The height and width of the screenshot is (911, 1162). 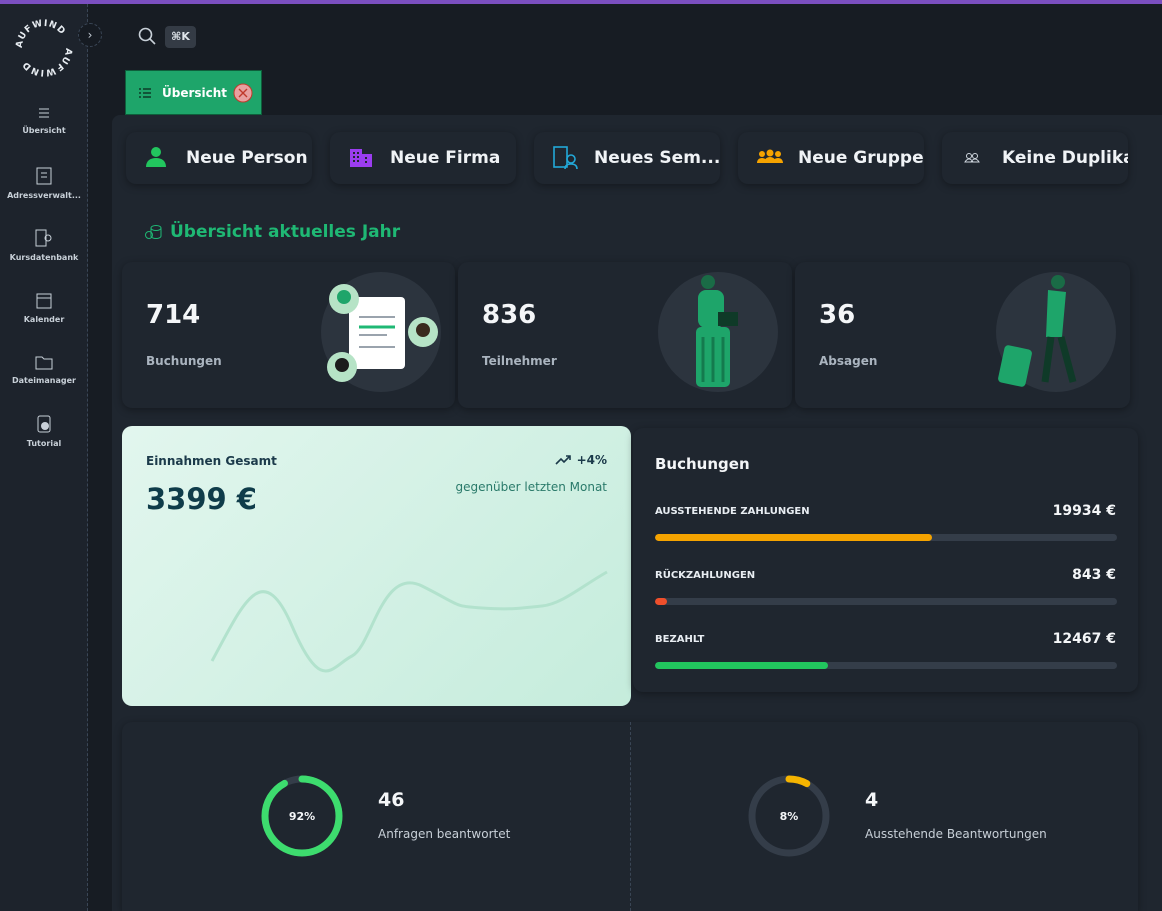 What do you see at coordinates (732, 511) in the screenshot?
I see `booking-label: AUSSTEHENDE ZAHLUNGEN` at bounding box center [732, 511].